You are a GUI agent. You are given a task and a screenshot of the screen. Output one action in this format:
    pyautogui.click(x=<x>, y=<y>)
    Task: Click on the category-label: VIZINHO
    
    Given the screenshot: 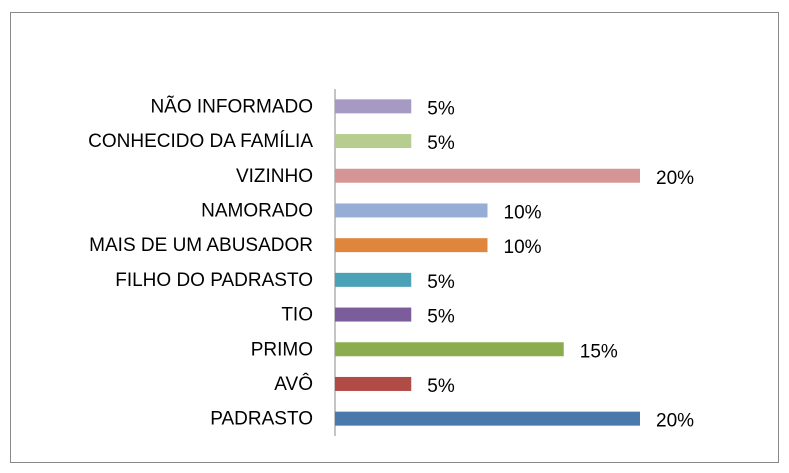 What is the action you would take?
    pyautogui.click(x=274, y=176)
    